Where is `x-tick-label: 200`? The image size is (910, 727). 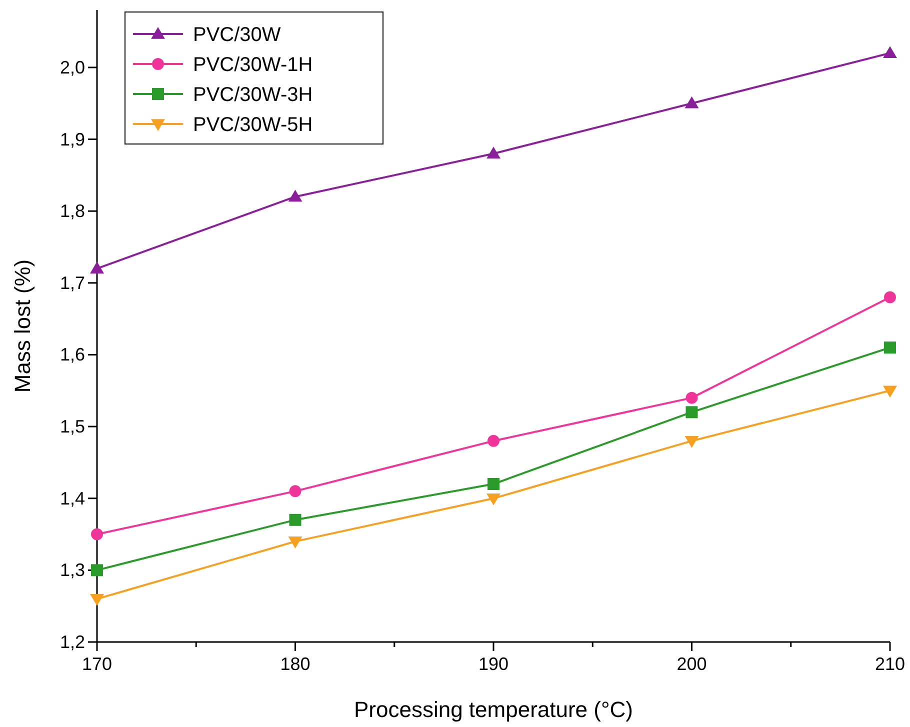
x-tick-label: 200 is located at coordinates (691, 664).